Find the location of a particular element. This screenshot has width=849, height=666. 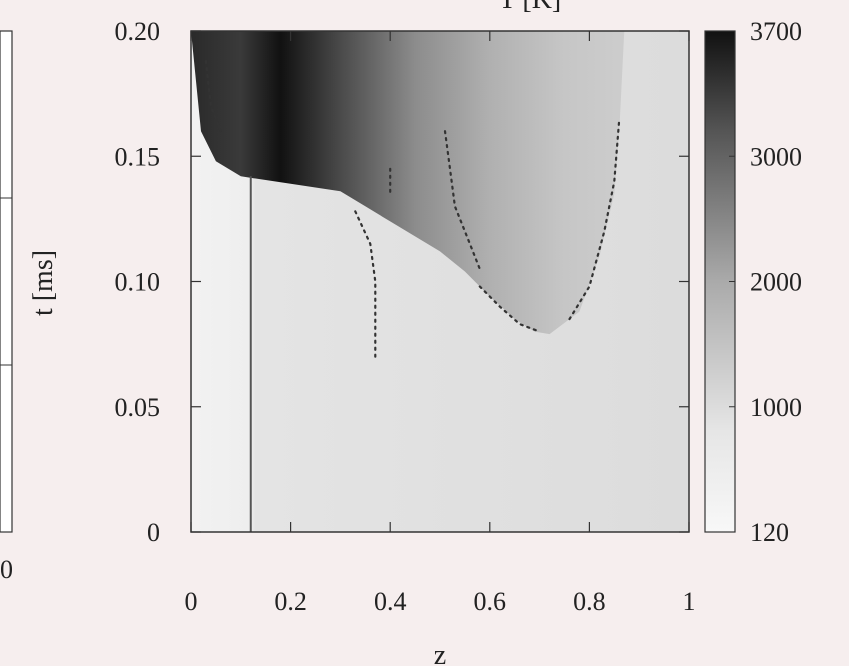

left-panel-fragment: 0 is located at coordinates (6, 307).